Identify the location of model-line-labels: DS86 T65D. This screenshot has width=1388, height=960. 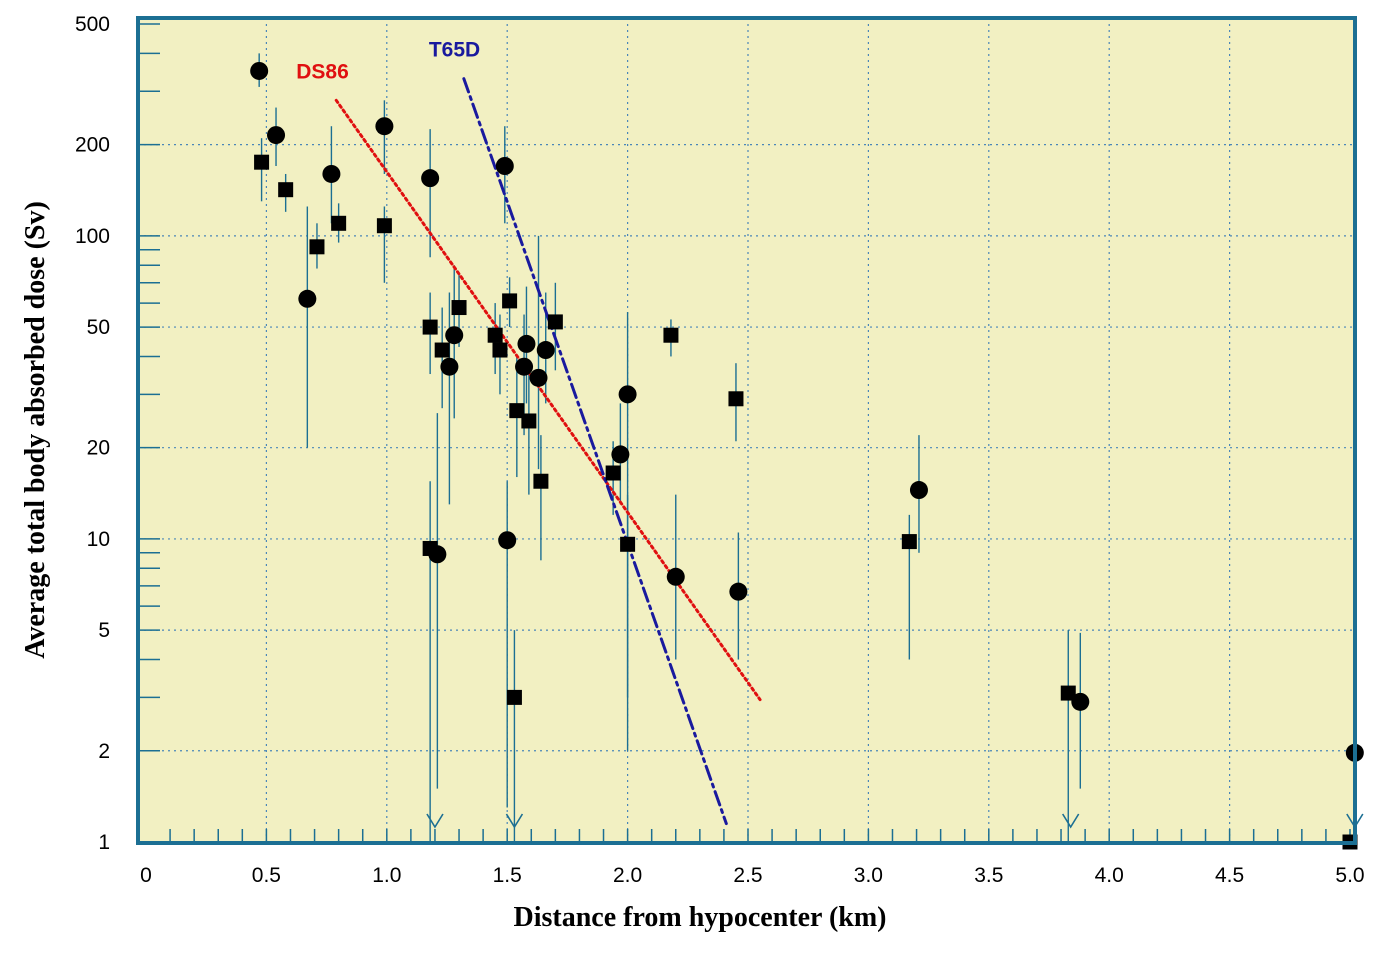
(388, 61).